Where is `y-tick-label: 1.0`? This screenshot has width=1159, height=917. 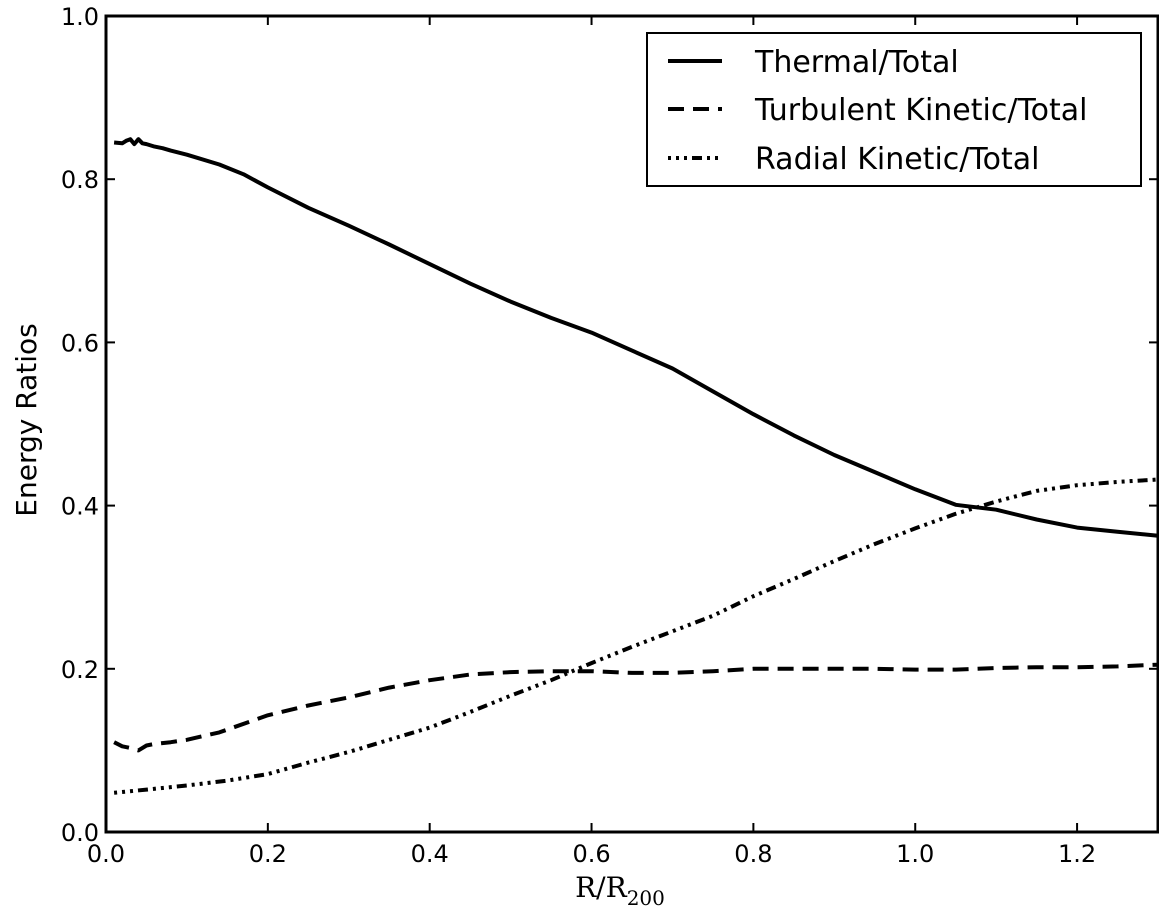
y-tick-label: 1.0 is located at coordinates (80, 17).